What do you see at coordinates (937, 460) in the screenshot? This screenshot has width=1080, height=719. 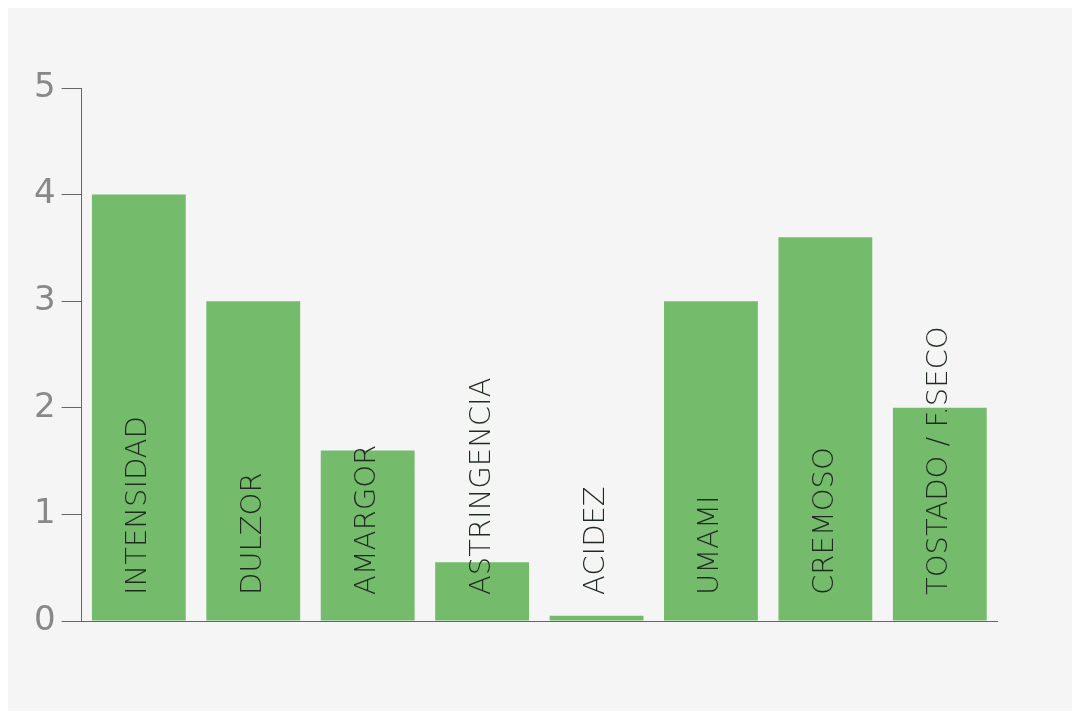 I see `x-tick-label: TOSTADO / F.SECO` at bounding box center [937, 460].